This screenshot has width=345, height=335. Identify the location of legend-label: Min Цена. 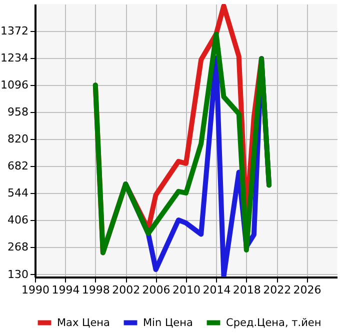
(168, 322).